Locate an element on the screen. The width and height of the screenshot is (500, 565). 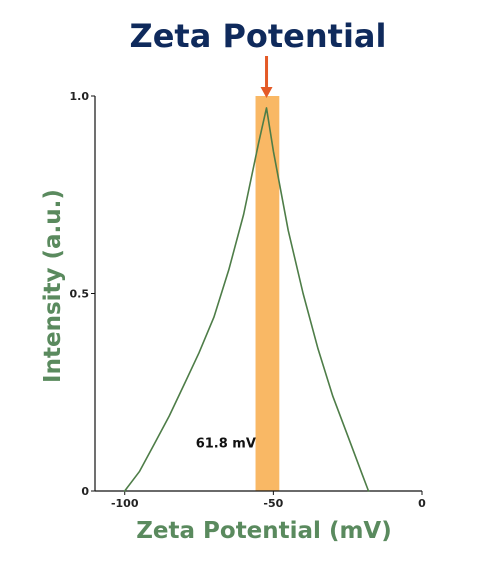
x-tick-label: -50 is located at coordinates (273, 503).